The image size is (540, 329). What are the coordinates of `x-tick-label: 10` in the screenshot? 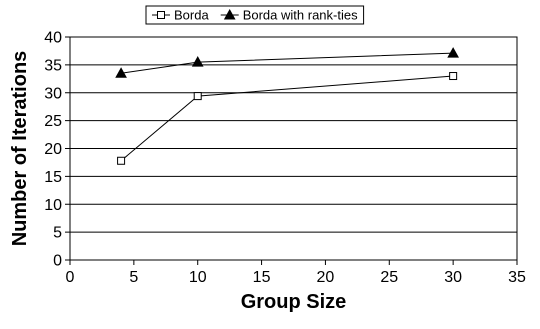 It's located at (198, 277).